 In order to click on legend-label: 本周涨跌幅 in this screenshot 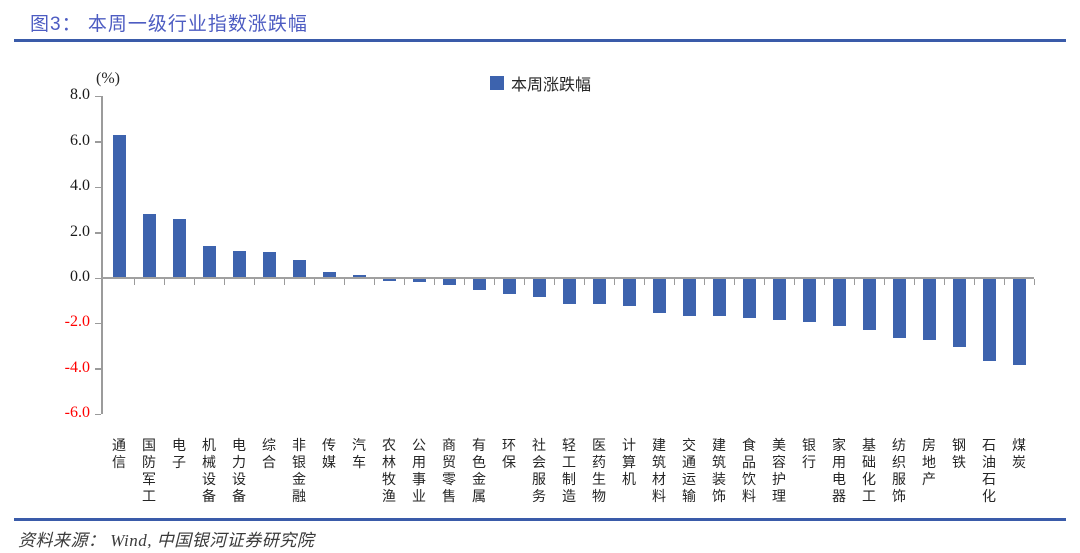, I will do `click(551, 85)`.